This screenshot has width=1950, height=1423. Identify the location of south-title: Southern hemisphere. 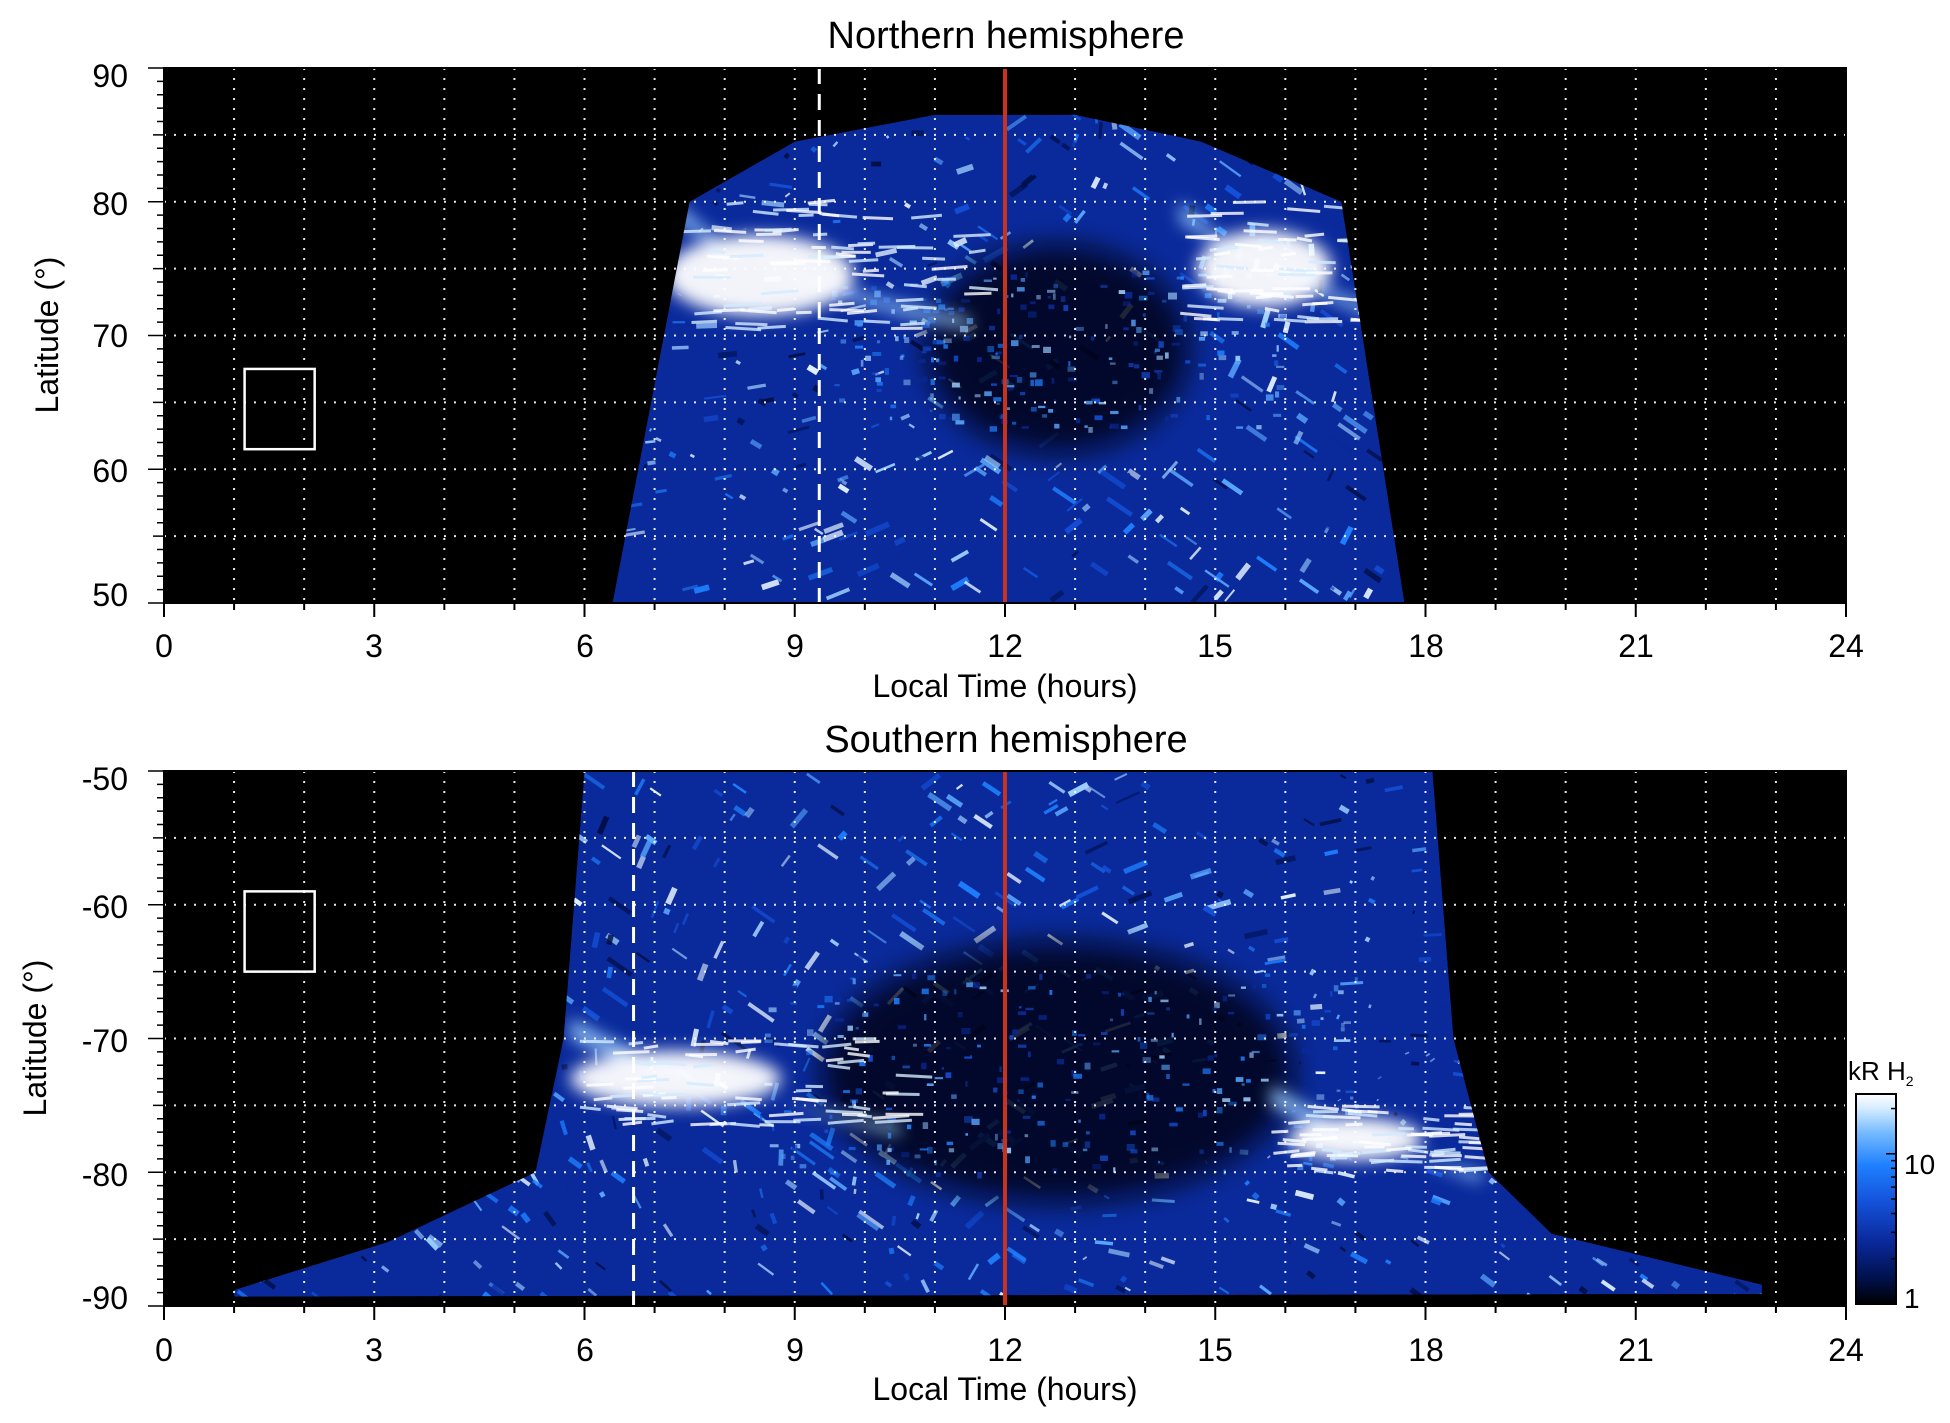
(1005, 740).